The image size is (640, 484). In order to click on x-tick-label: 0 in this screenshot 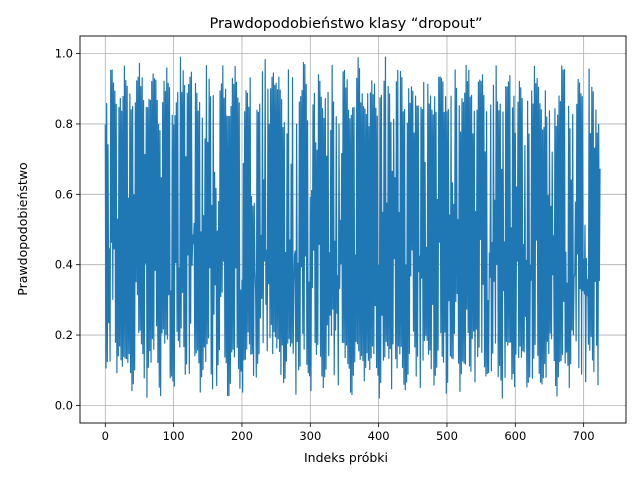, I will do `click(105, 436)`.